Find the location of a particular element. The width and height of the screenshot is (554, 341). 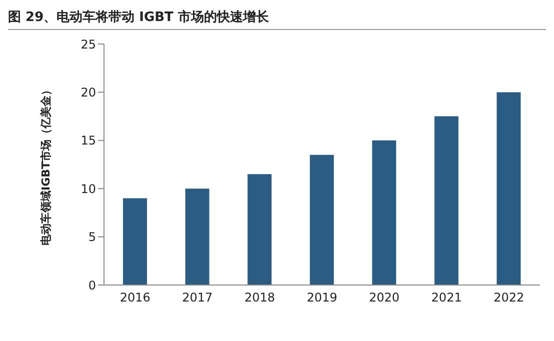

x-tick-label: 2020 is located at coordinates (384, 297).